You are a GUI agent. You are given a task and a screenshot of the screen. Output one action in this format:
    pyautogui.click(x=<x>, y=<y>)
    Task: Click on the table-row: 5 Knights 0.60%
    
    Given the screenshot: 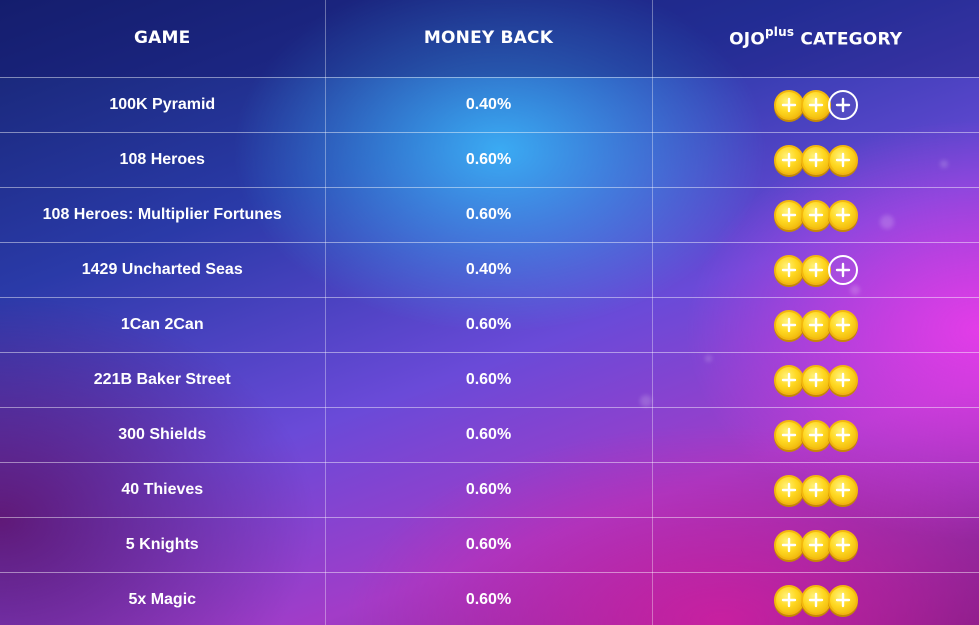 What is the action you would take?
    pyautogui.click(x=489, y=545)
    